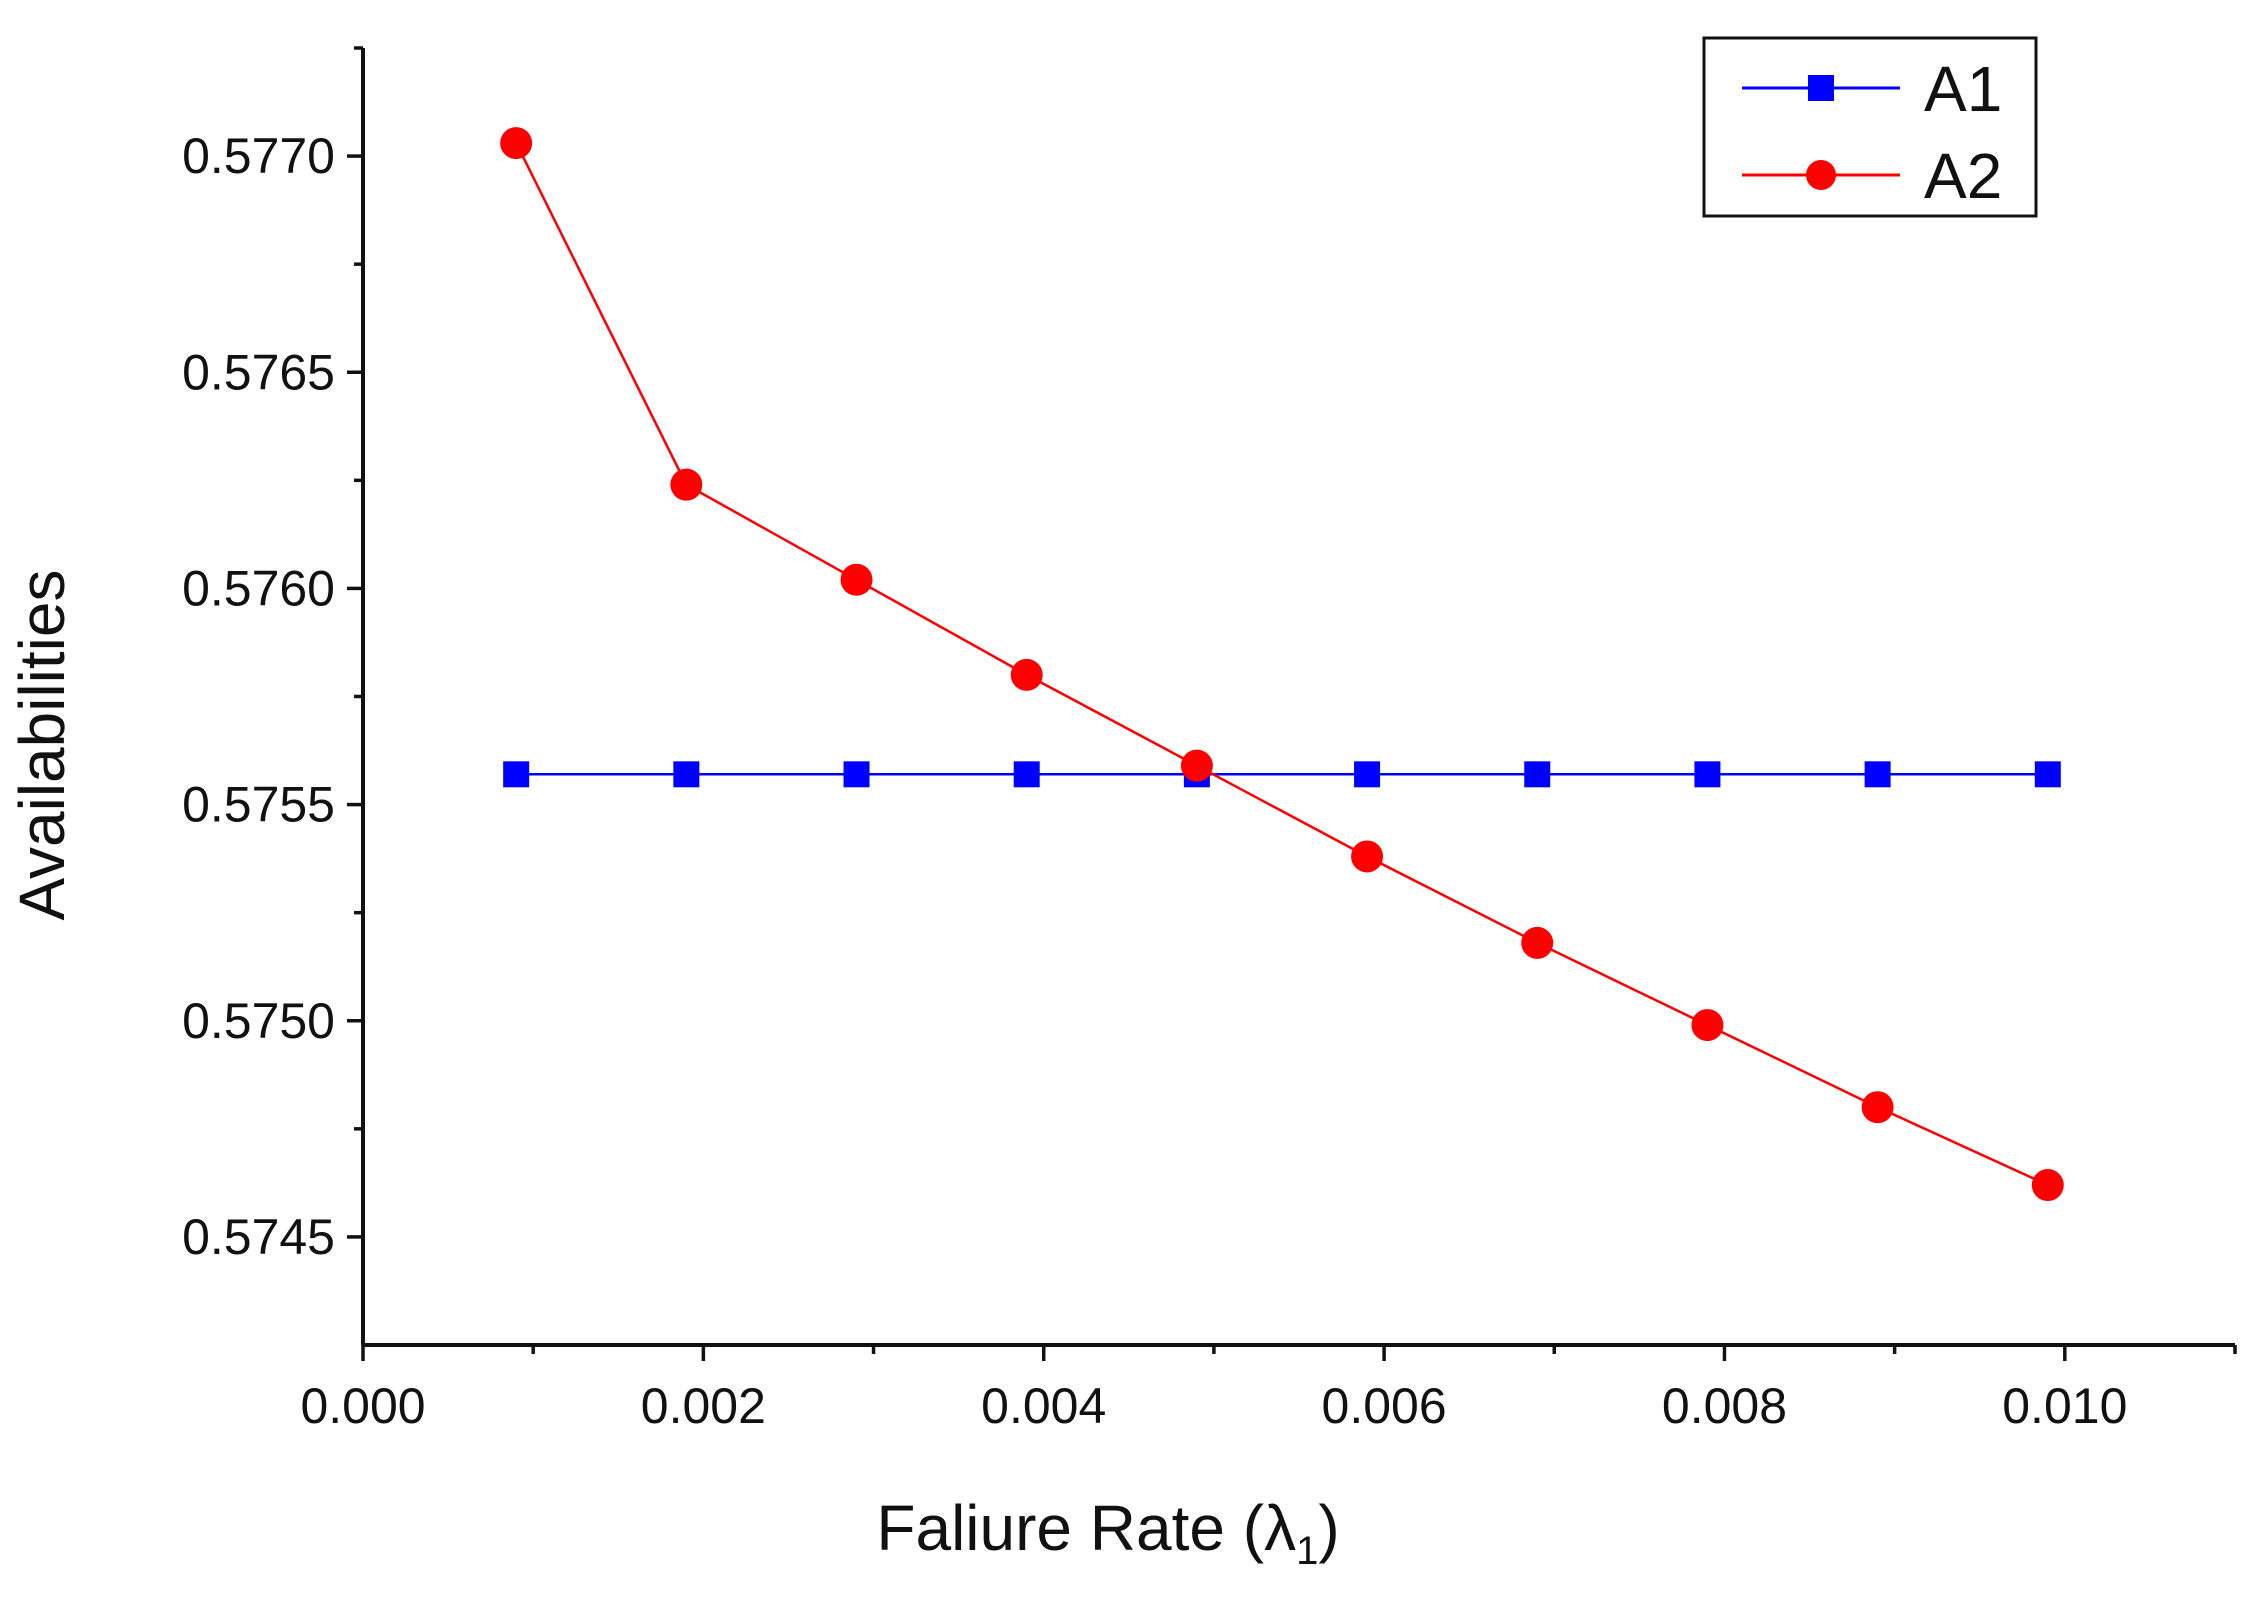 This screenshot has height=1598, width=2247. Describe the element at coordinates (272, 655) in the screenshot. I see `y-axis-ticks: 0.5745 0.5750 0.5755 0.5760 0.5765 0.5770` at that location.